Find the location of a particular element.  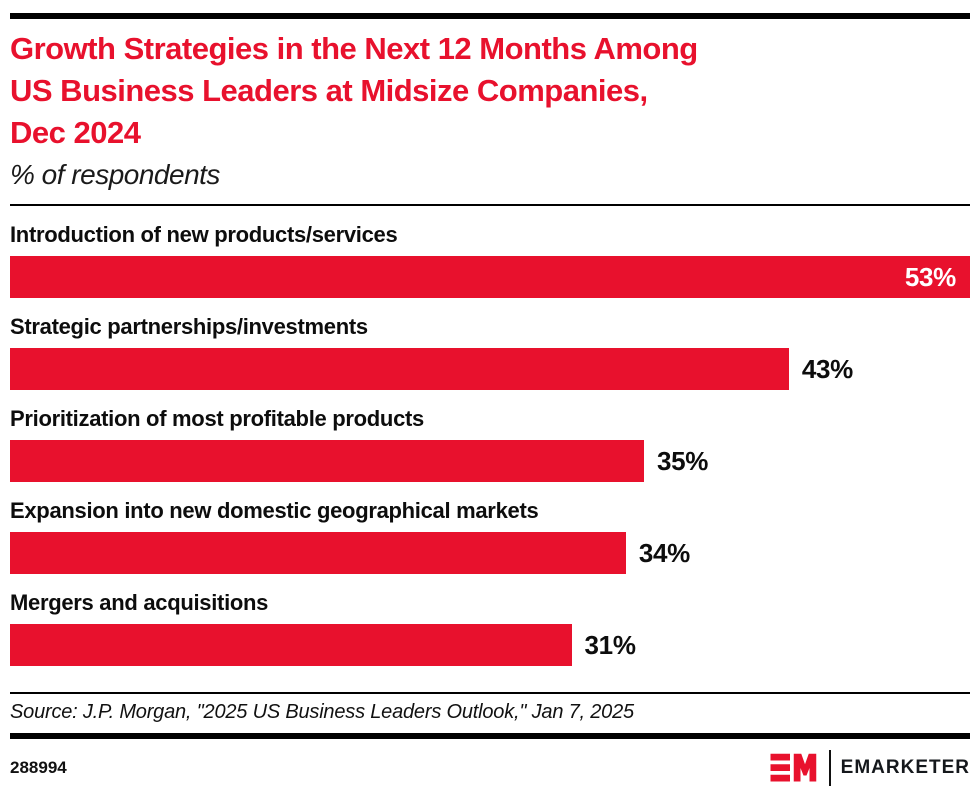

bar-line: 43% is located at coordinates (490, 369).